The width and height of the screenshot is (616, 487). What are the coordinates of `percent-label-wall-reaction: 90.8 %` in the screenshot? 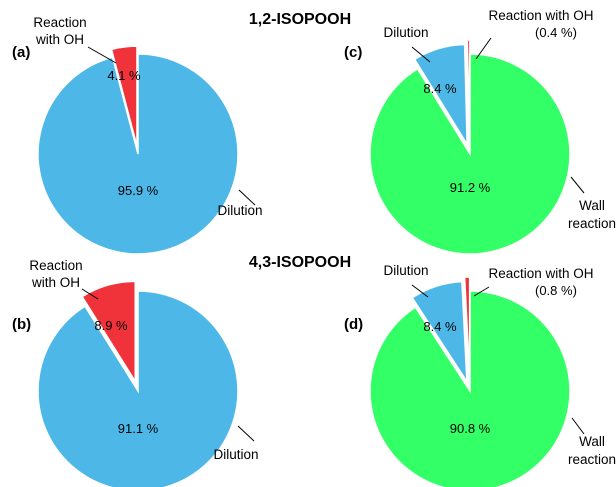 It's located at (470, 428).